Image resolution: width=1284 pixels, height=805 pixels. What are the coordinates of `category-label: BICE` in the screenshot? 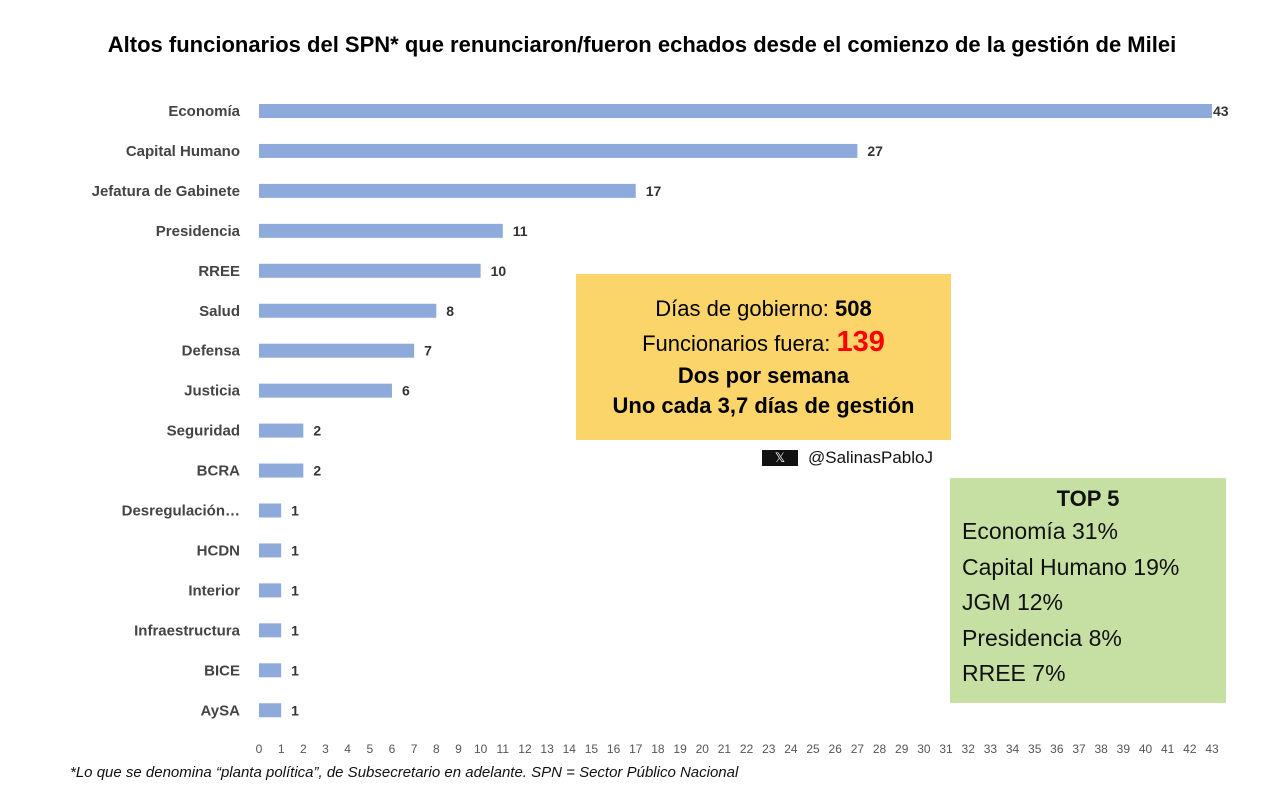 It's located at (222, 670).